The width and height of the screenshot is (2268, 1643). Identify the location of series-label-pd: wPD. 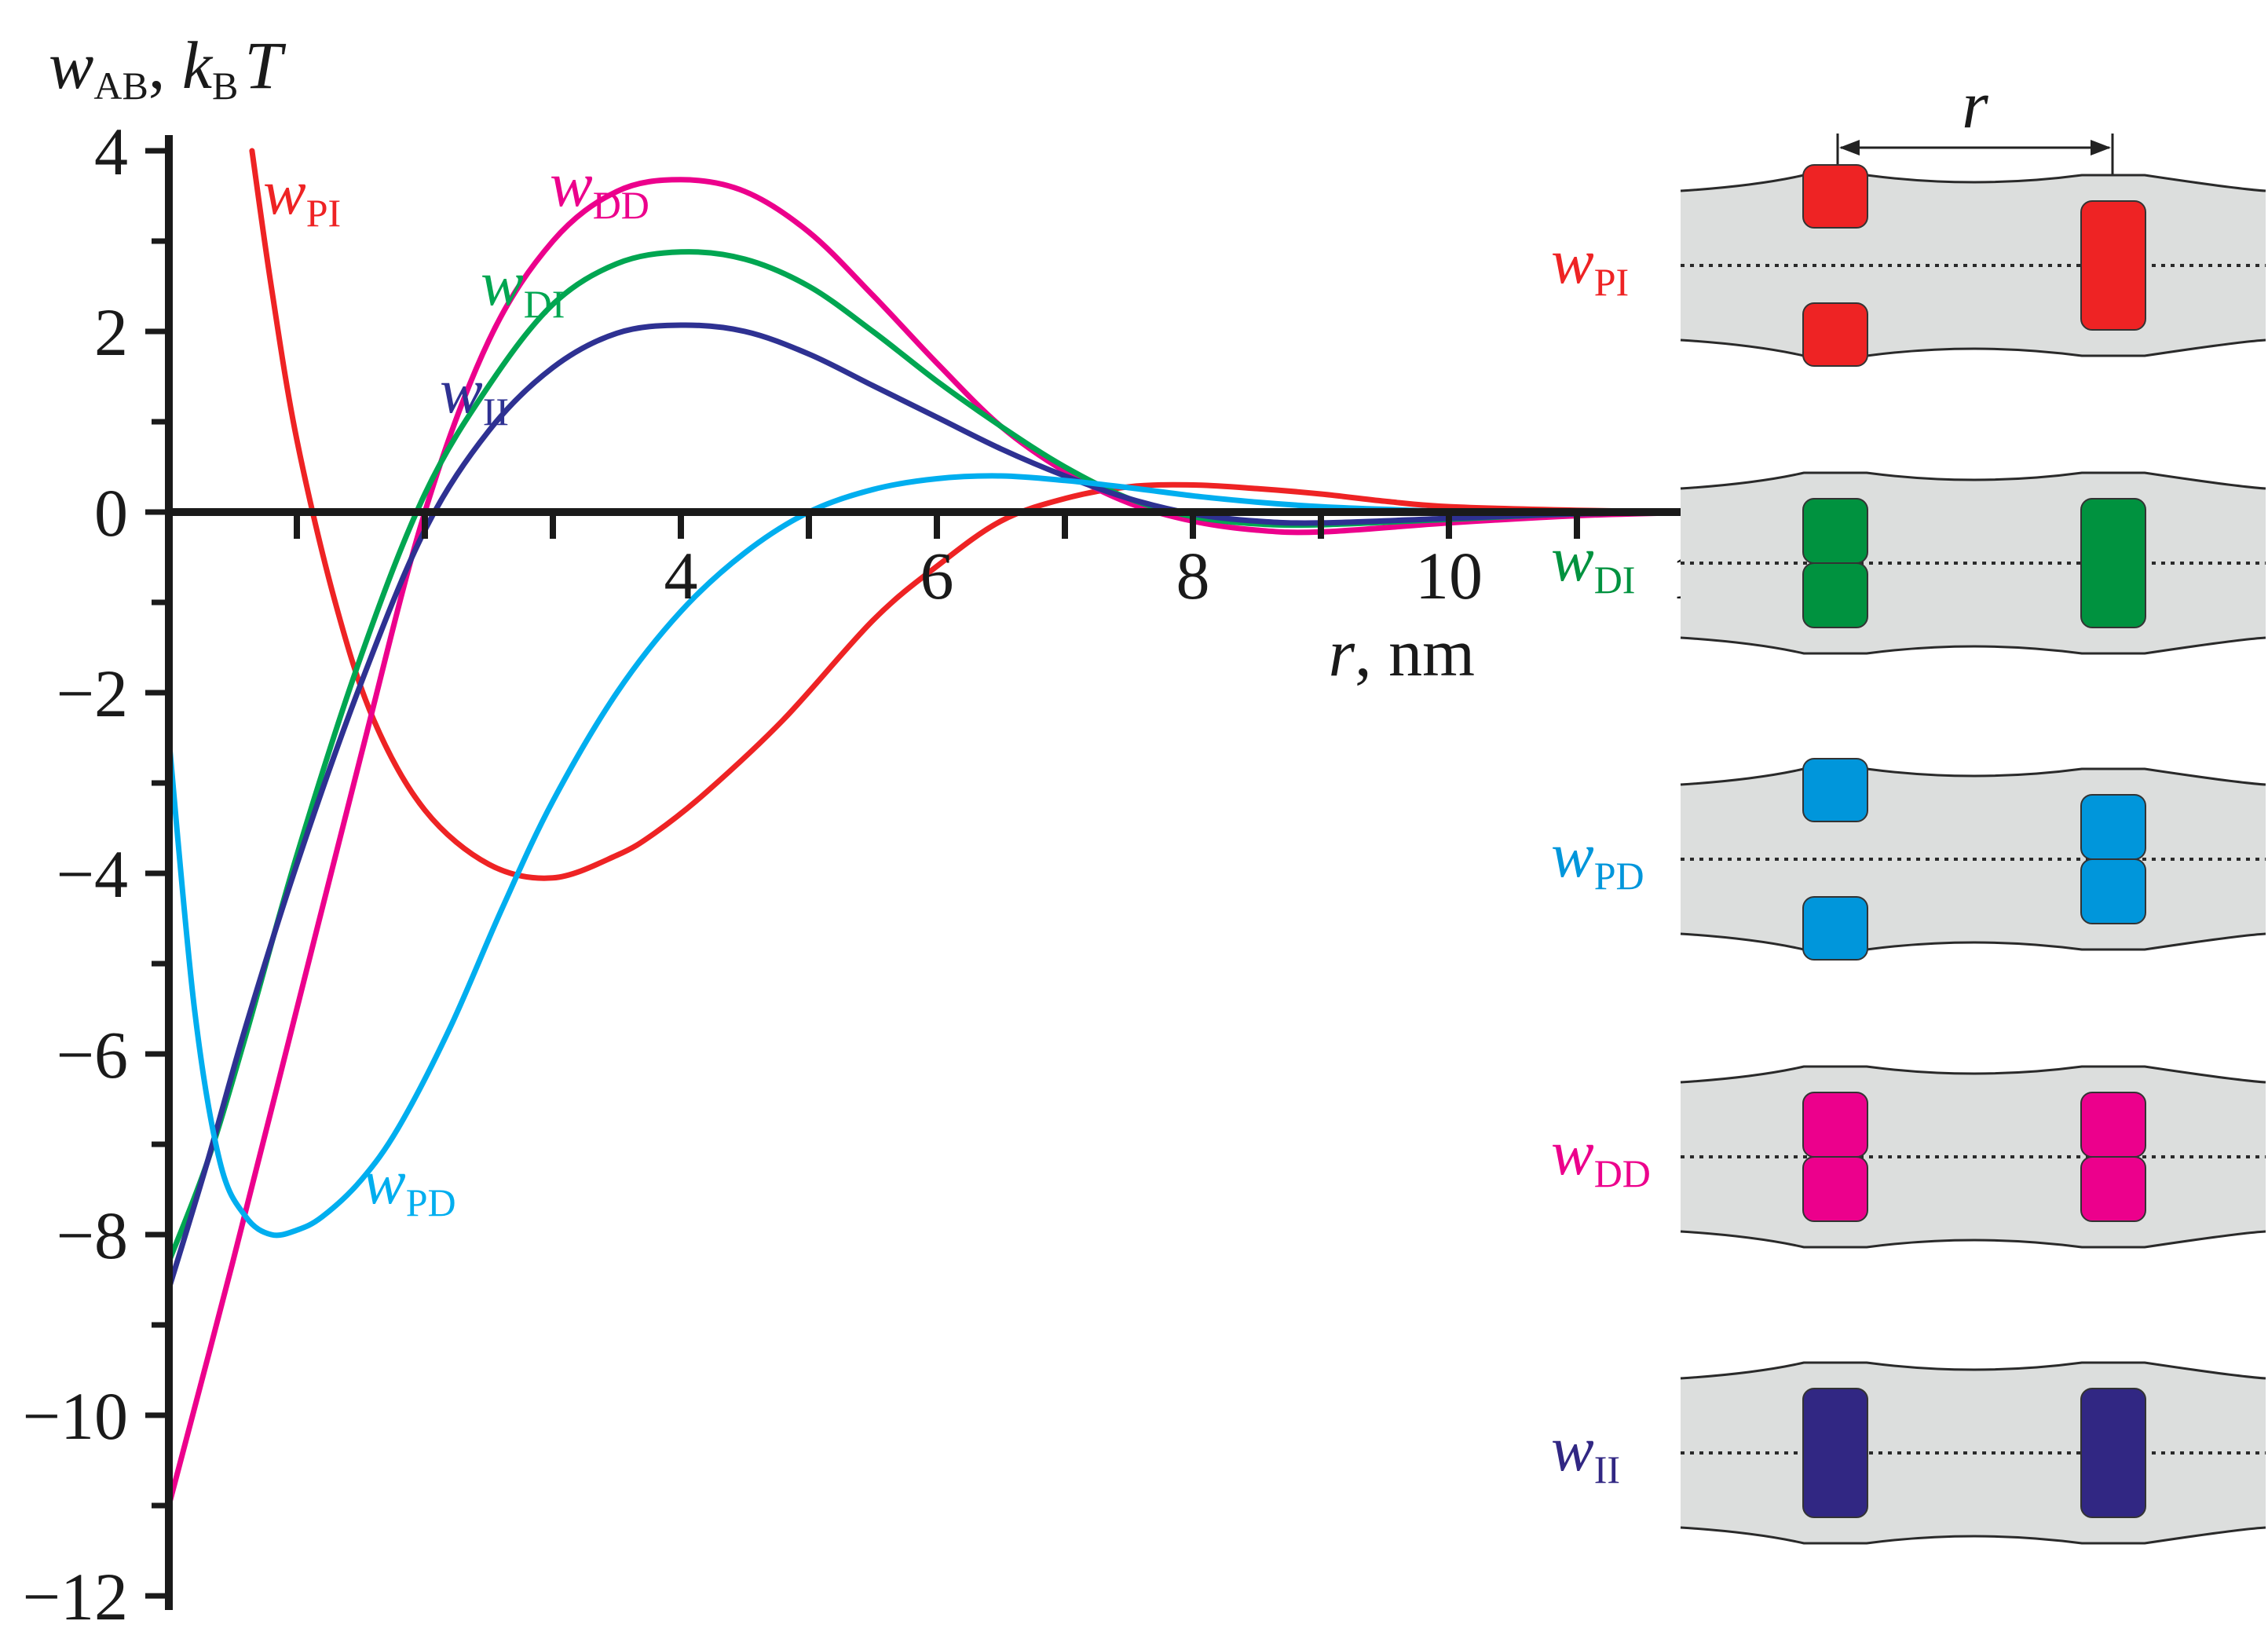
(410, 1185).